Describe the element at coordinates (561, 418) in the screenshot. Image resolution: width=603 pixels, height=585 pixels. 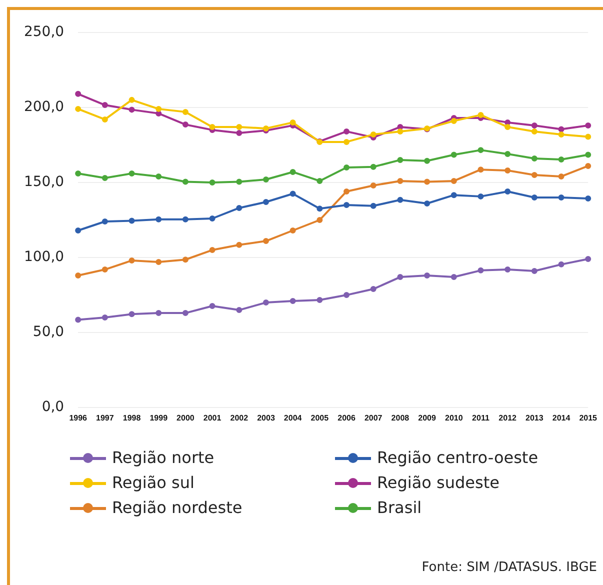
I see `x-tick-label: 2014` at that location.